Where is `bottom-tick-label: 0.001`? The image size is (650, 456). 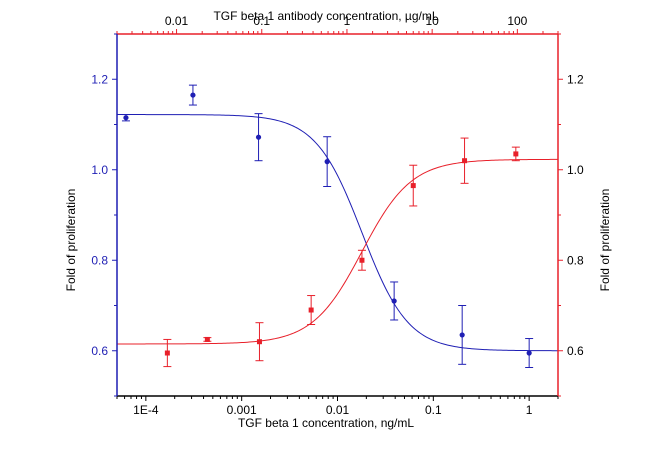 bottom-tick-label: 0.001 is located at coordinates (242, 410).